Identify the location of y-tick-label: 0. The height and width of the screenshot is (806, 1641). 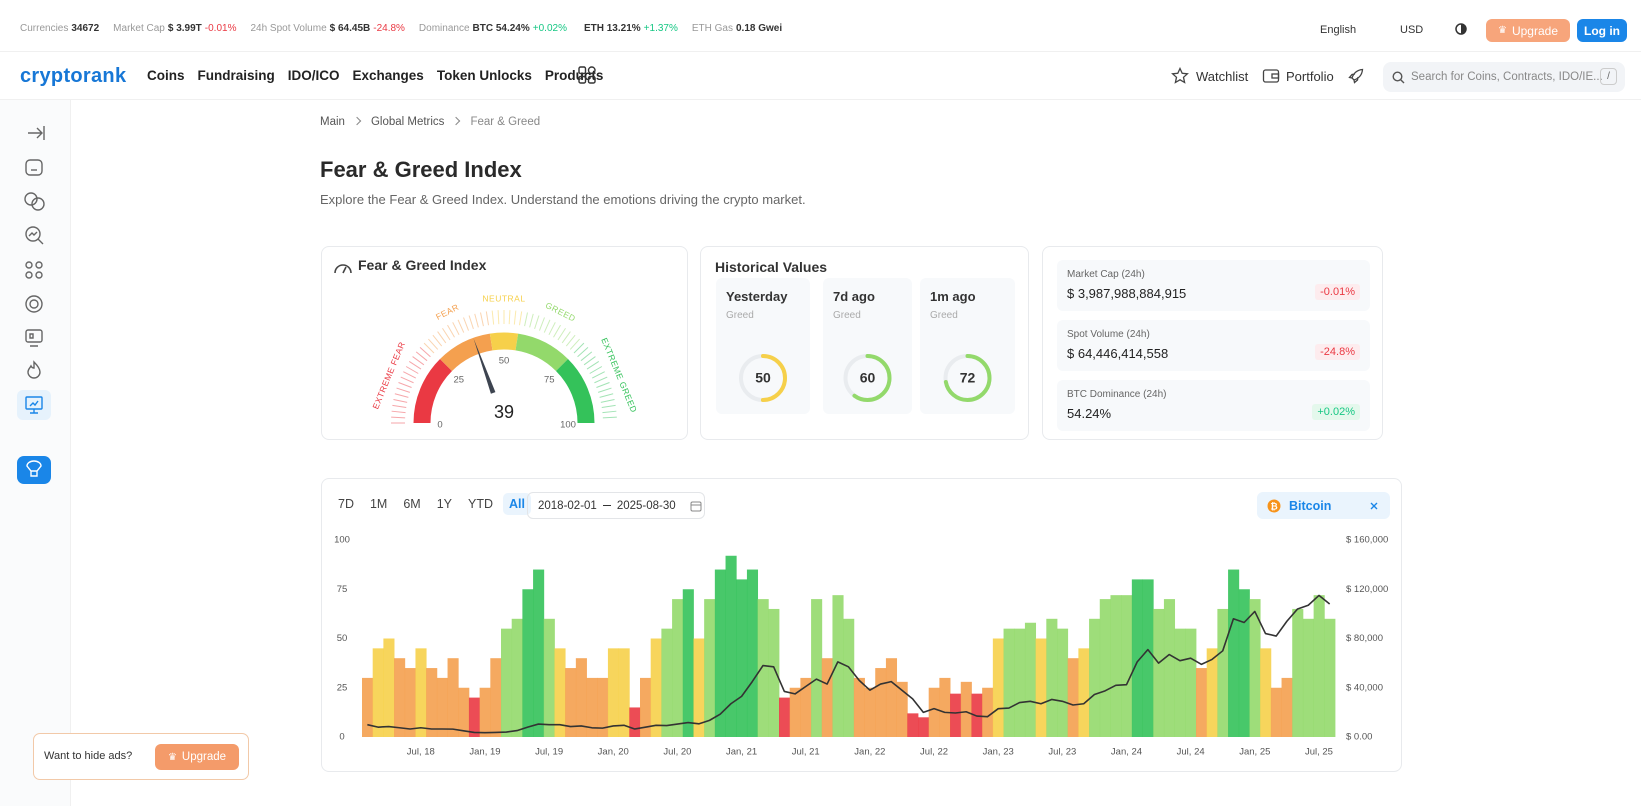
(341, 737).